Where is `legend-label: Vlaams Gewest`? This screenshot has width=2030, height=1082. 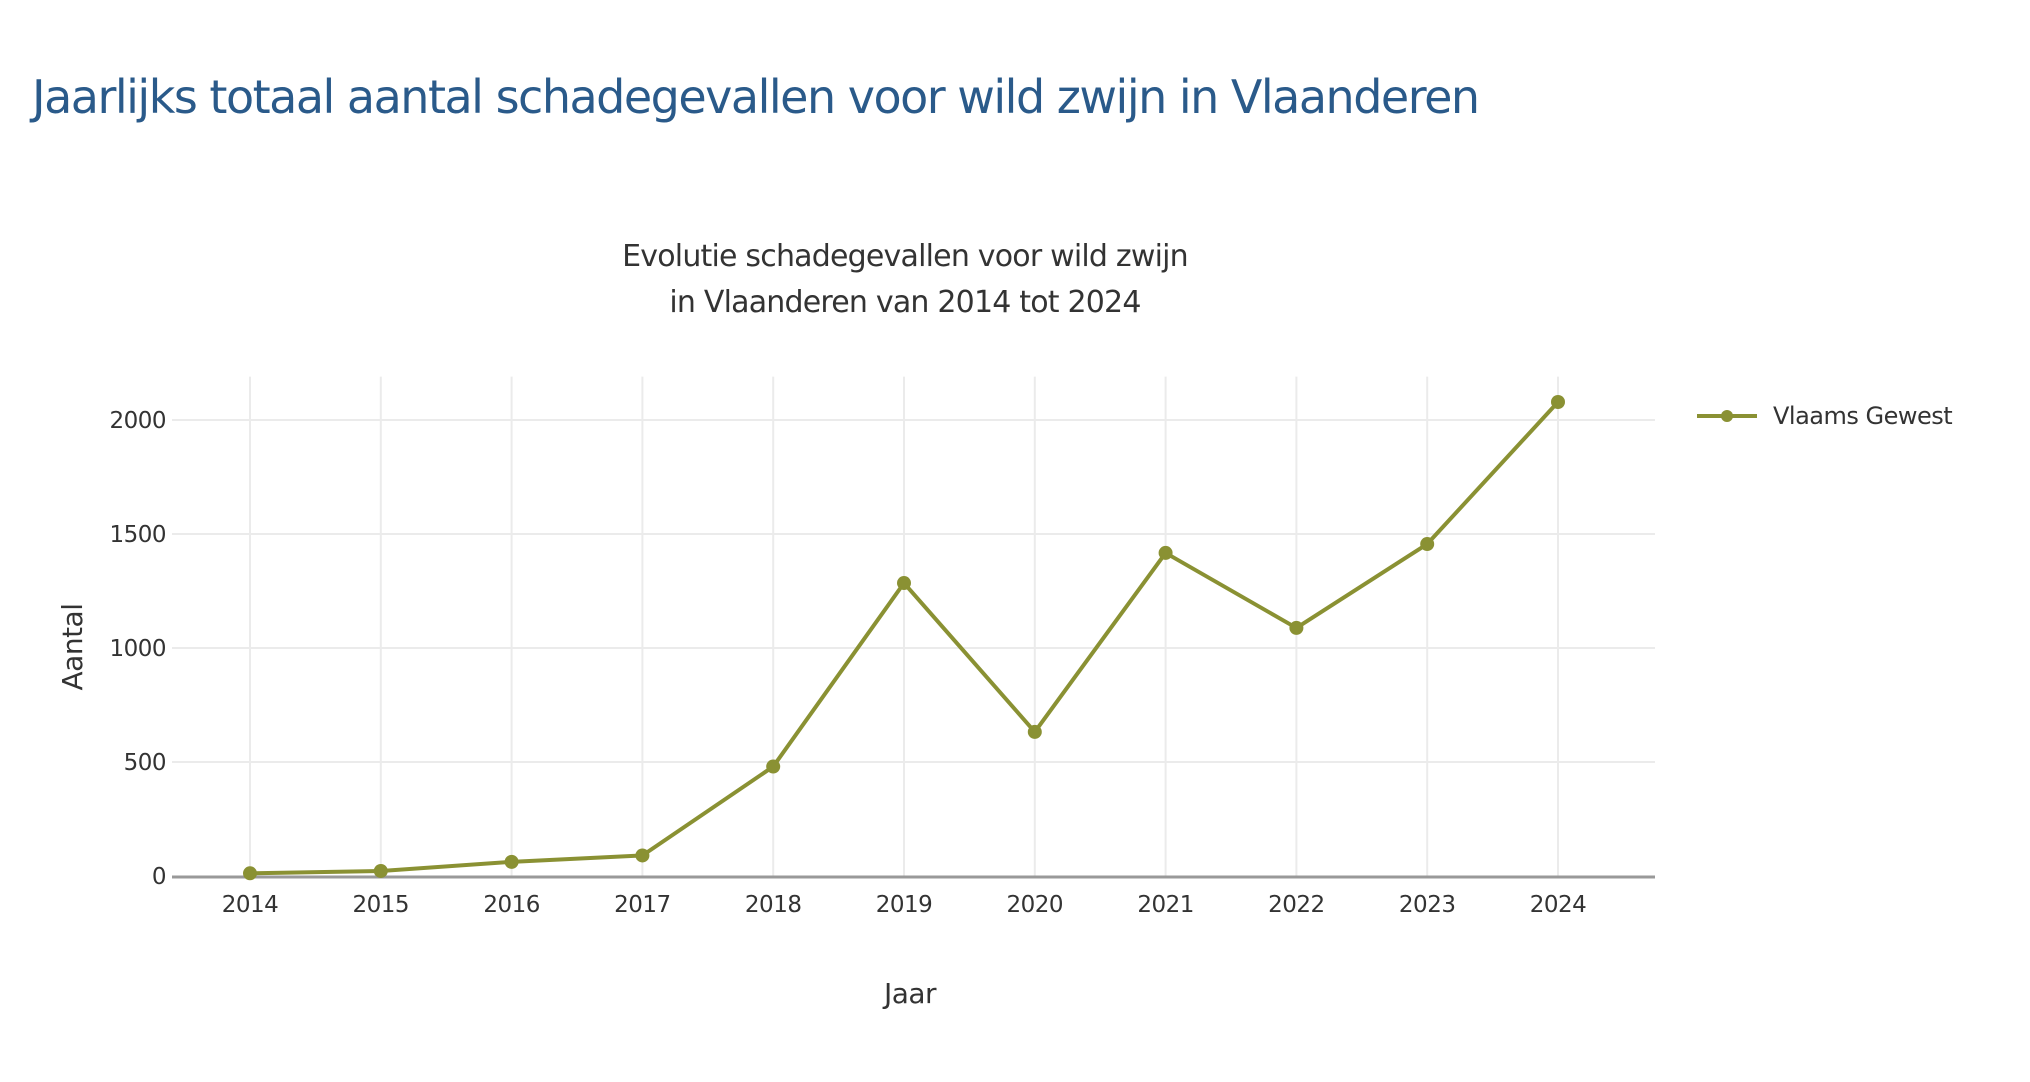
legend-label: Vlaams Gewest is located at coordinates (1862, 416).